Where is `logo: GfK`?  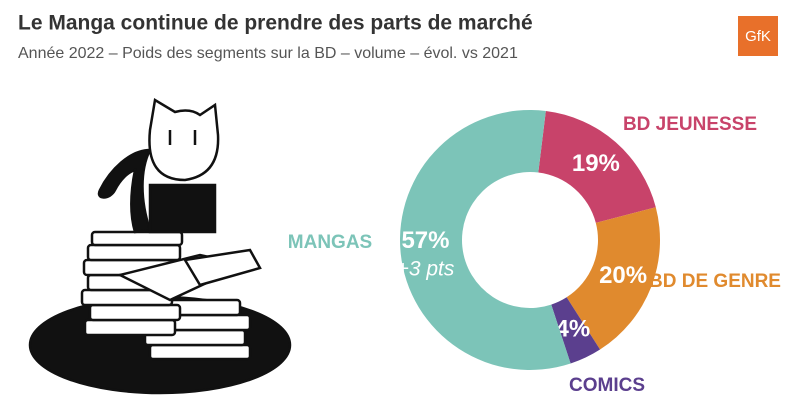 logo: GfK is located at coordinates (758, 36).